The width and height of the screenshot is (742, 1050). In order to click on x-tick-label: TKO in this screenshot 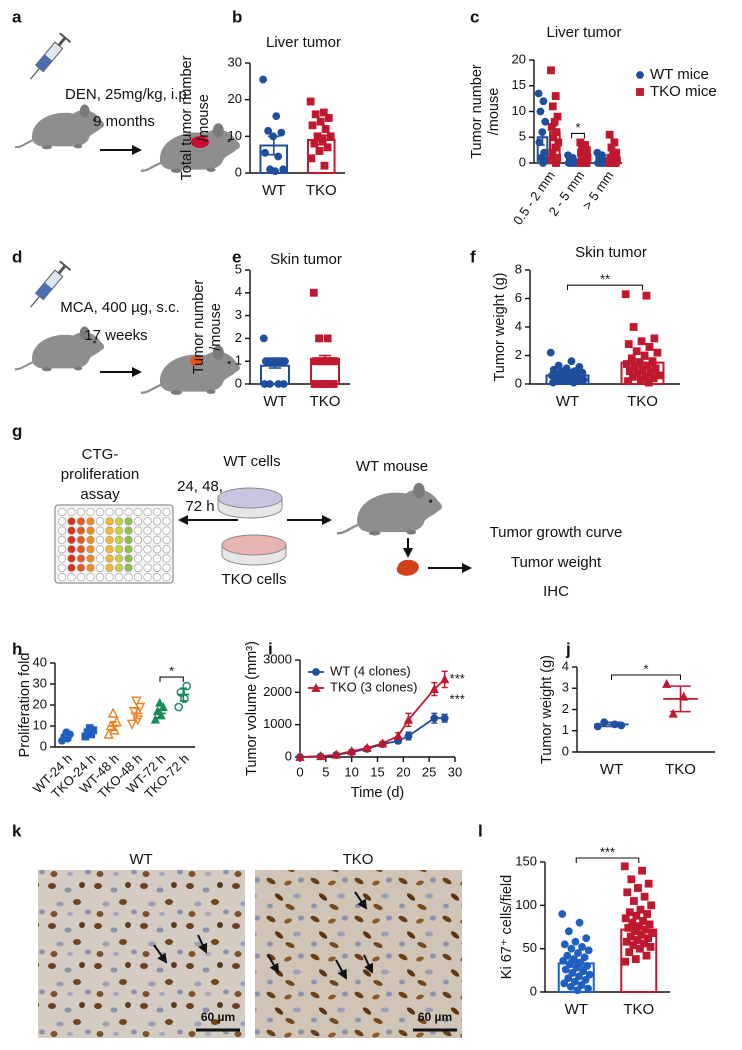, I will do `click(680, 769)`.